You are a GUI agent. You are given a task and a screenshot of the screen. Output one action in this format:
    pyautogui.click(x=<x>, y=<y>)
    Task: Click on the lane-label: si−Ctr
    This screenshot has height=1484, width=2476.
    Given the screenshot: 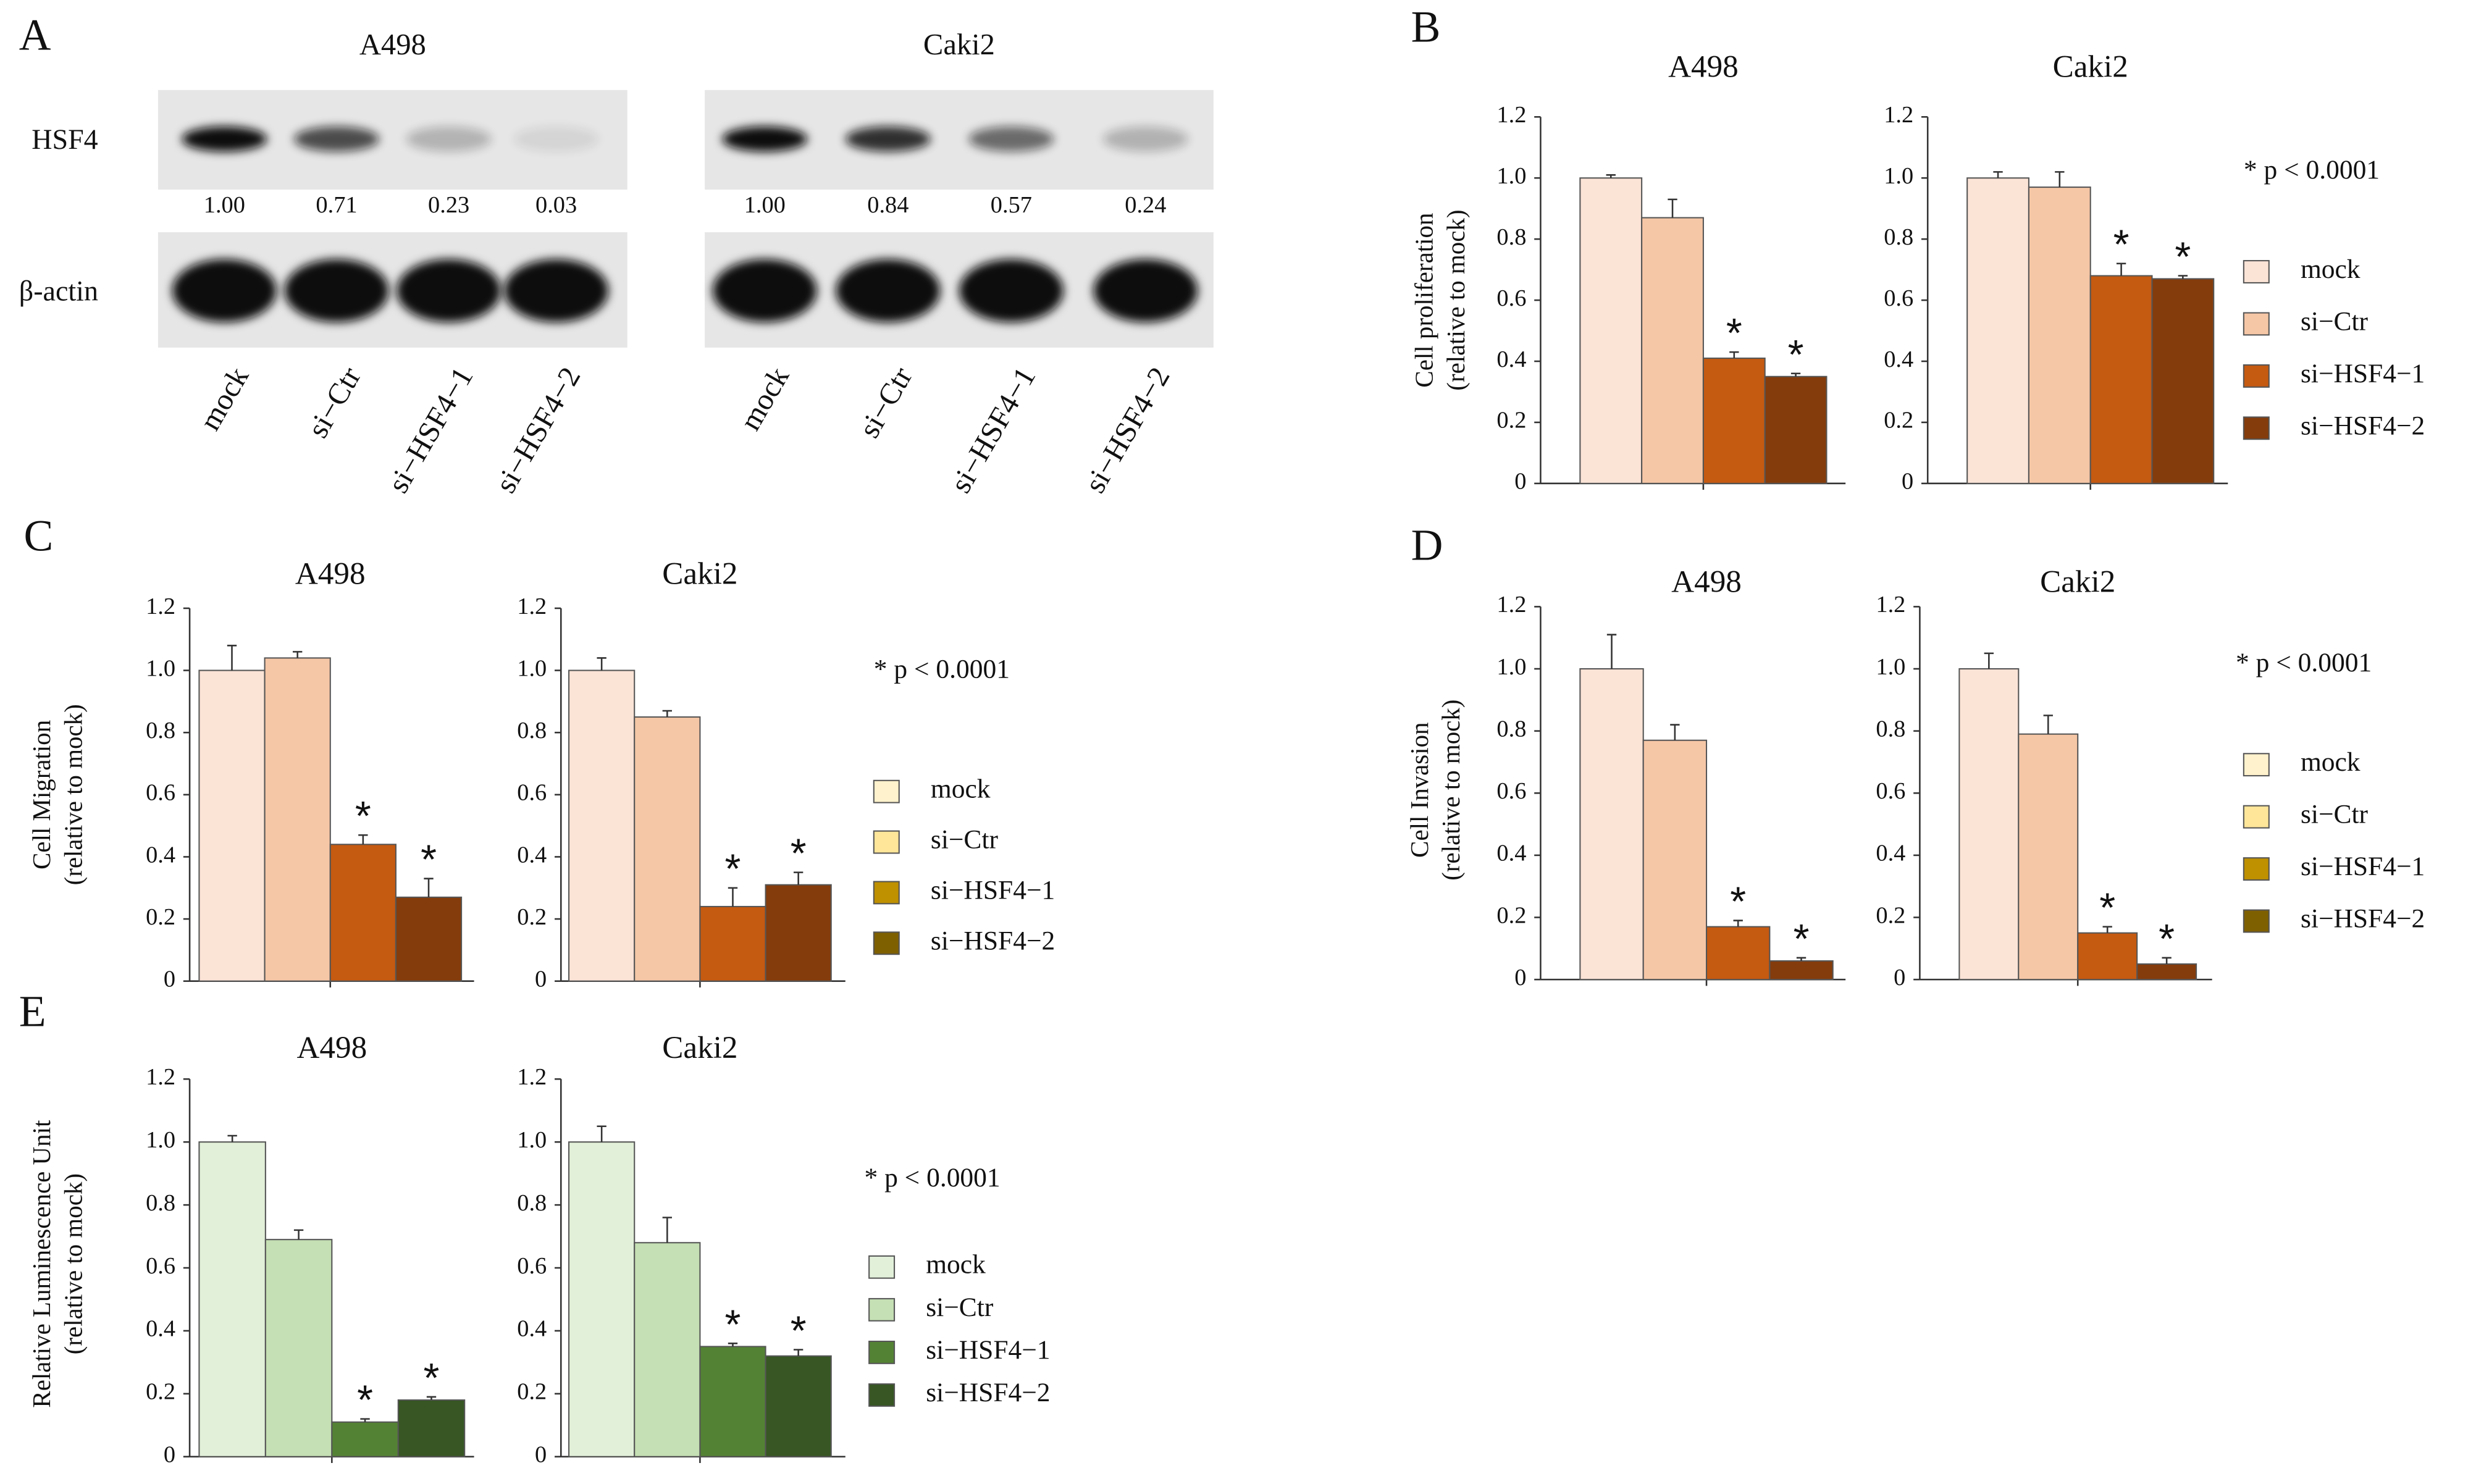 What is the action you would take?
    pyautogui.click(x=885, y=402)
    